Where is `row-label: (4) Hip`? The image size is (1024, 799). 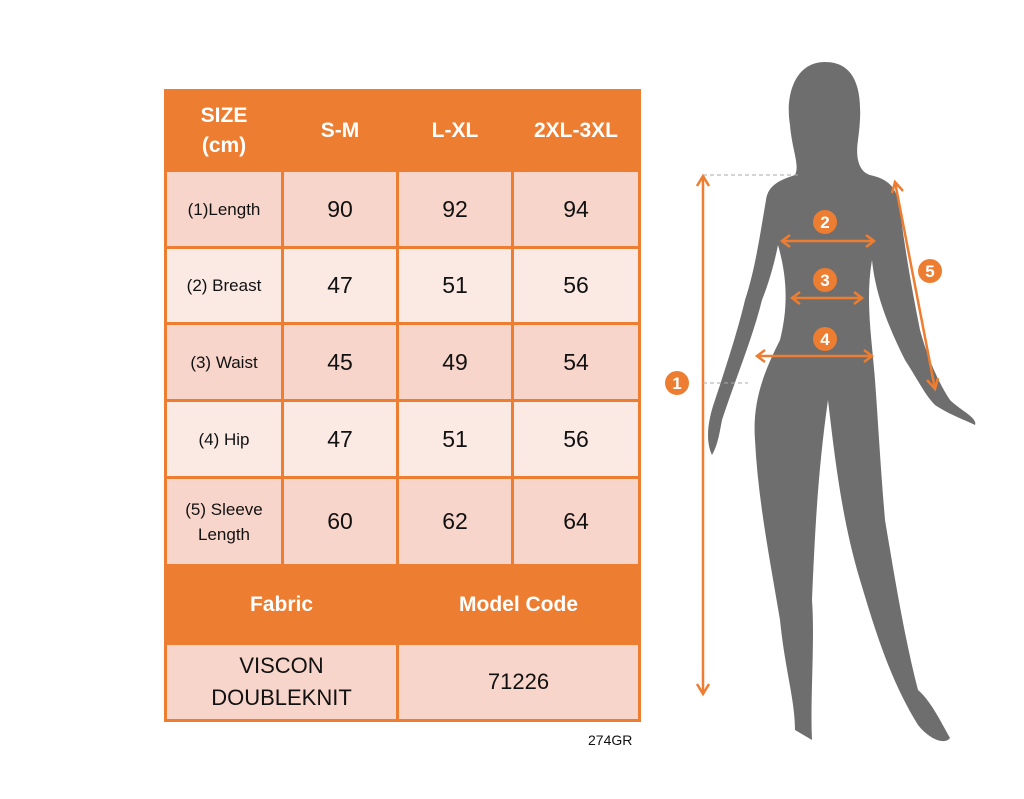 row-label: (4) Hip is located at coordinates (224, 439).